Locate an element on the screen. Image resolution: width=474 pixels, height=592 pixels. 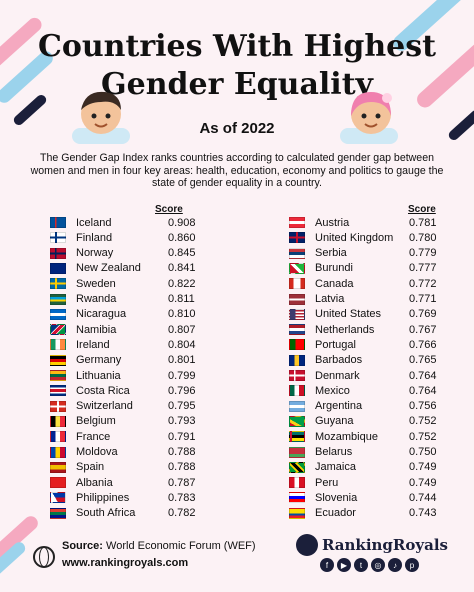
table-row: Argentina 0.756 is located at coordinates (363, 406).